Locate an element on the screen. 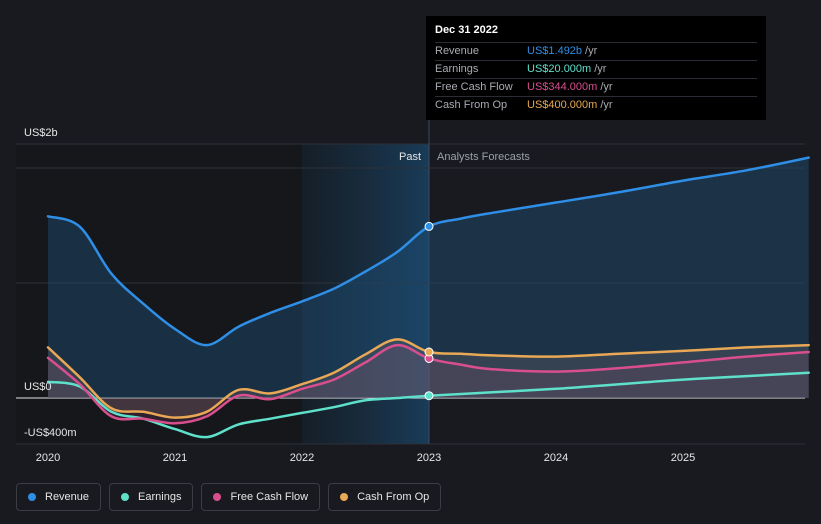 This screenshot has height=524, width=821. legend-item-earnings: Earnings is located at coordinates (151, 497).